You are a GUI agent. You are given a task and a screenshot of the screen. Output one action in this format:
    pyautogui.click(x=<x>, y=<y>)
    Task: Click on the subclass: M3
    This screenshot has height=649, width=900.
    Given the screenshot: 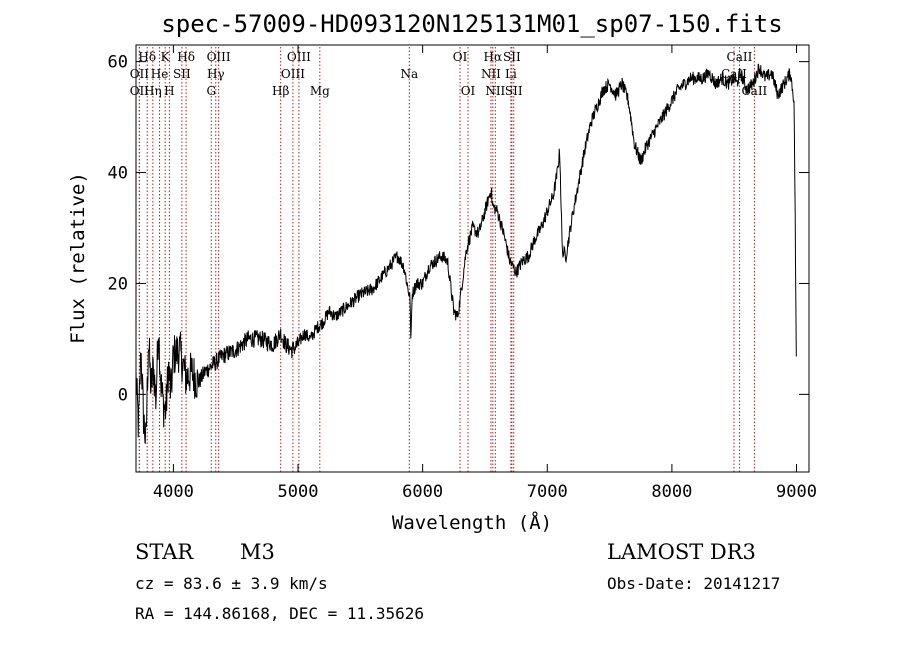 What is the action you would take?
    pyautogui.click(x=257, y=552)
    